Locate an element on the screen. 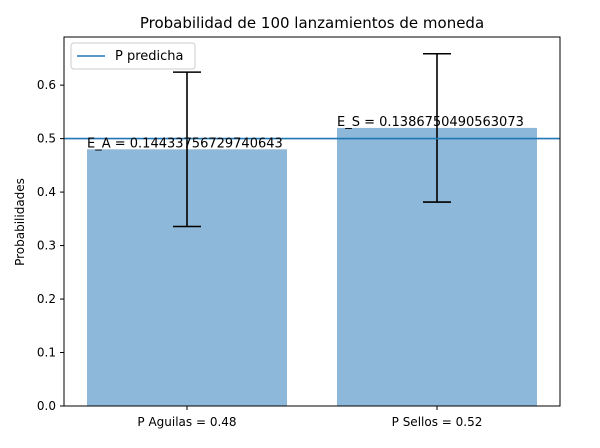 This screenshot has height=448, width=600. legend-box is located at coordinates (133, 56).